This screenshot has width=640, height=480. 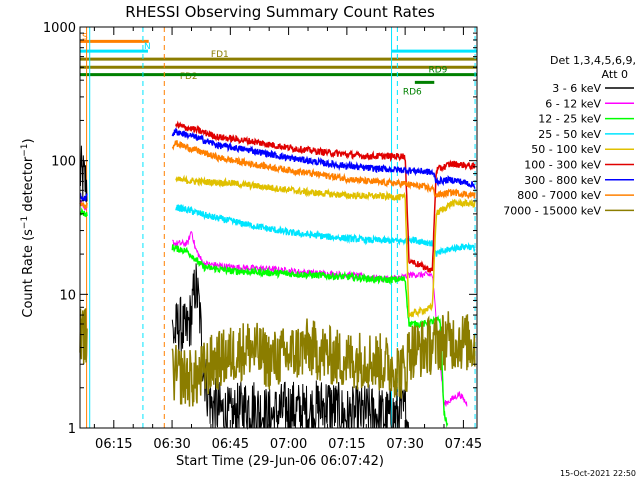 I want to click on legend-label: 100 - 300 keV, so click(x=562, y=165).